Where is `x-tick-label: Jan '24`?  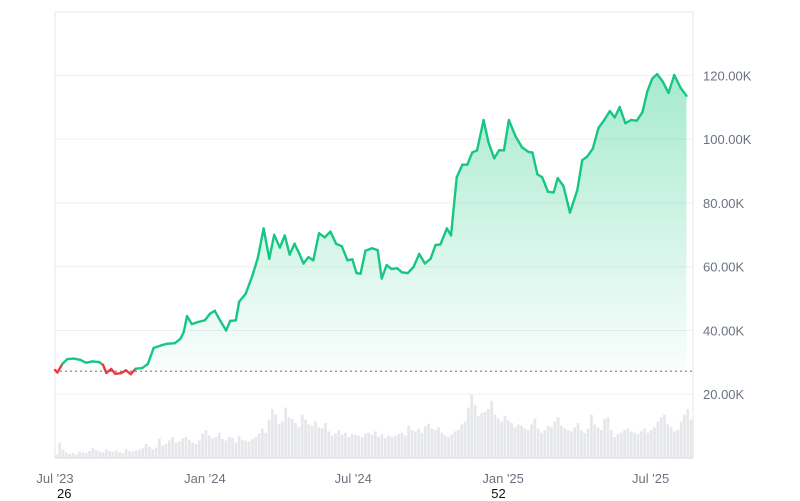
x-tick-label: Jan '24 is located at coordinates (205, 478).